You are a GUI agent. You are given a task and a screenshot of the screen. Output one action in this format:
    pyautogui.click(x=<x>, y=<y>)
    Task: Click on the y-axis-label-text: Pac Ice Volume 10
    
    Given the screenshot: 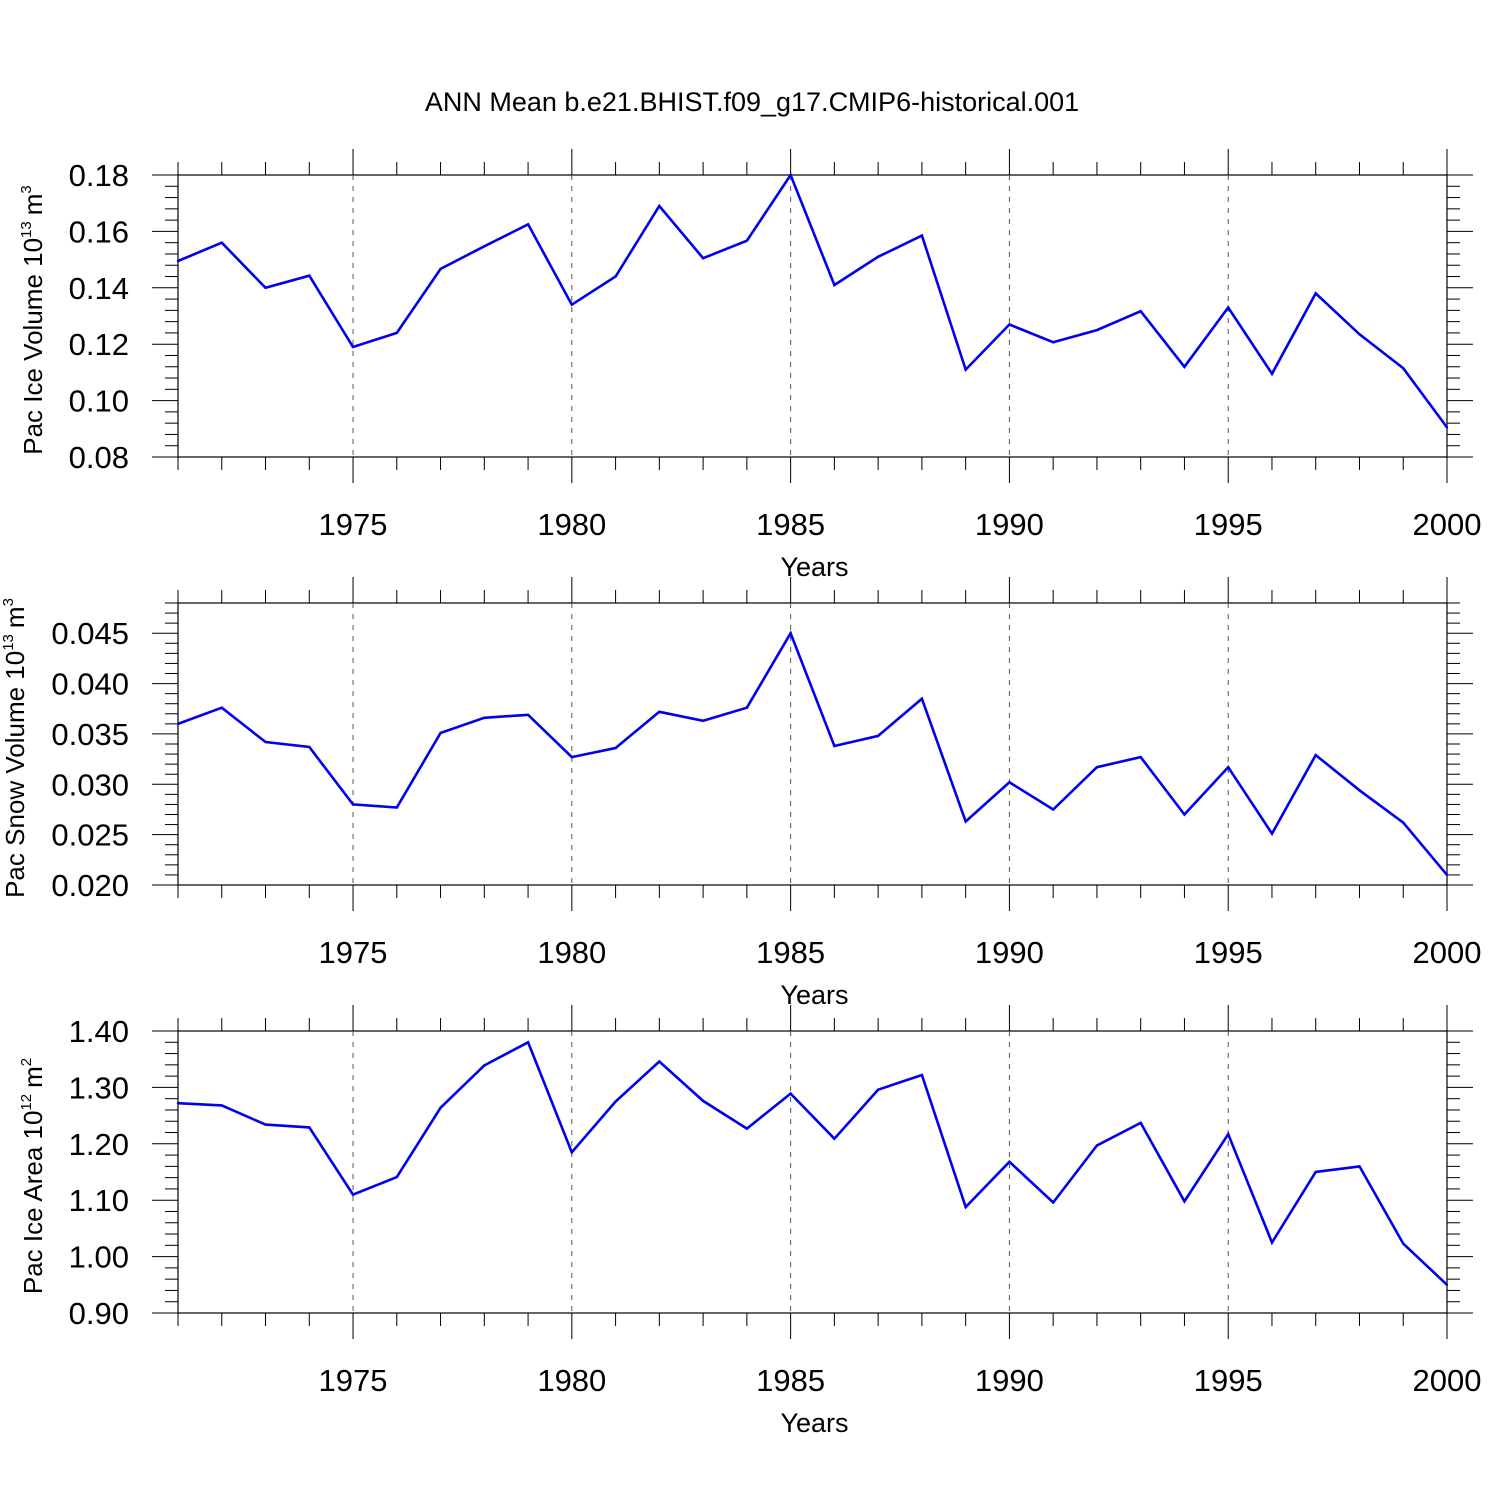 What is the action you would take?
    pyautogui.click(x=33, y=346)
    